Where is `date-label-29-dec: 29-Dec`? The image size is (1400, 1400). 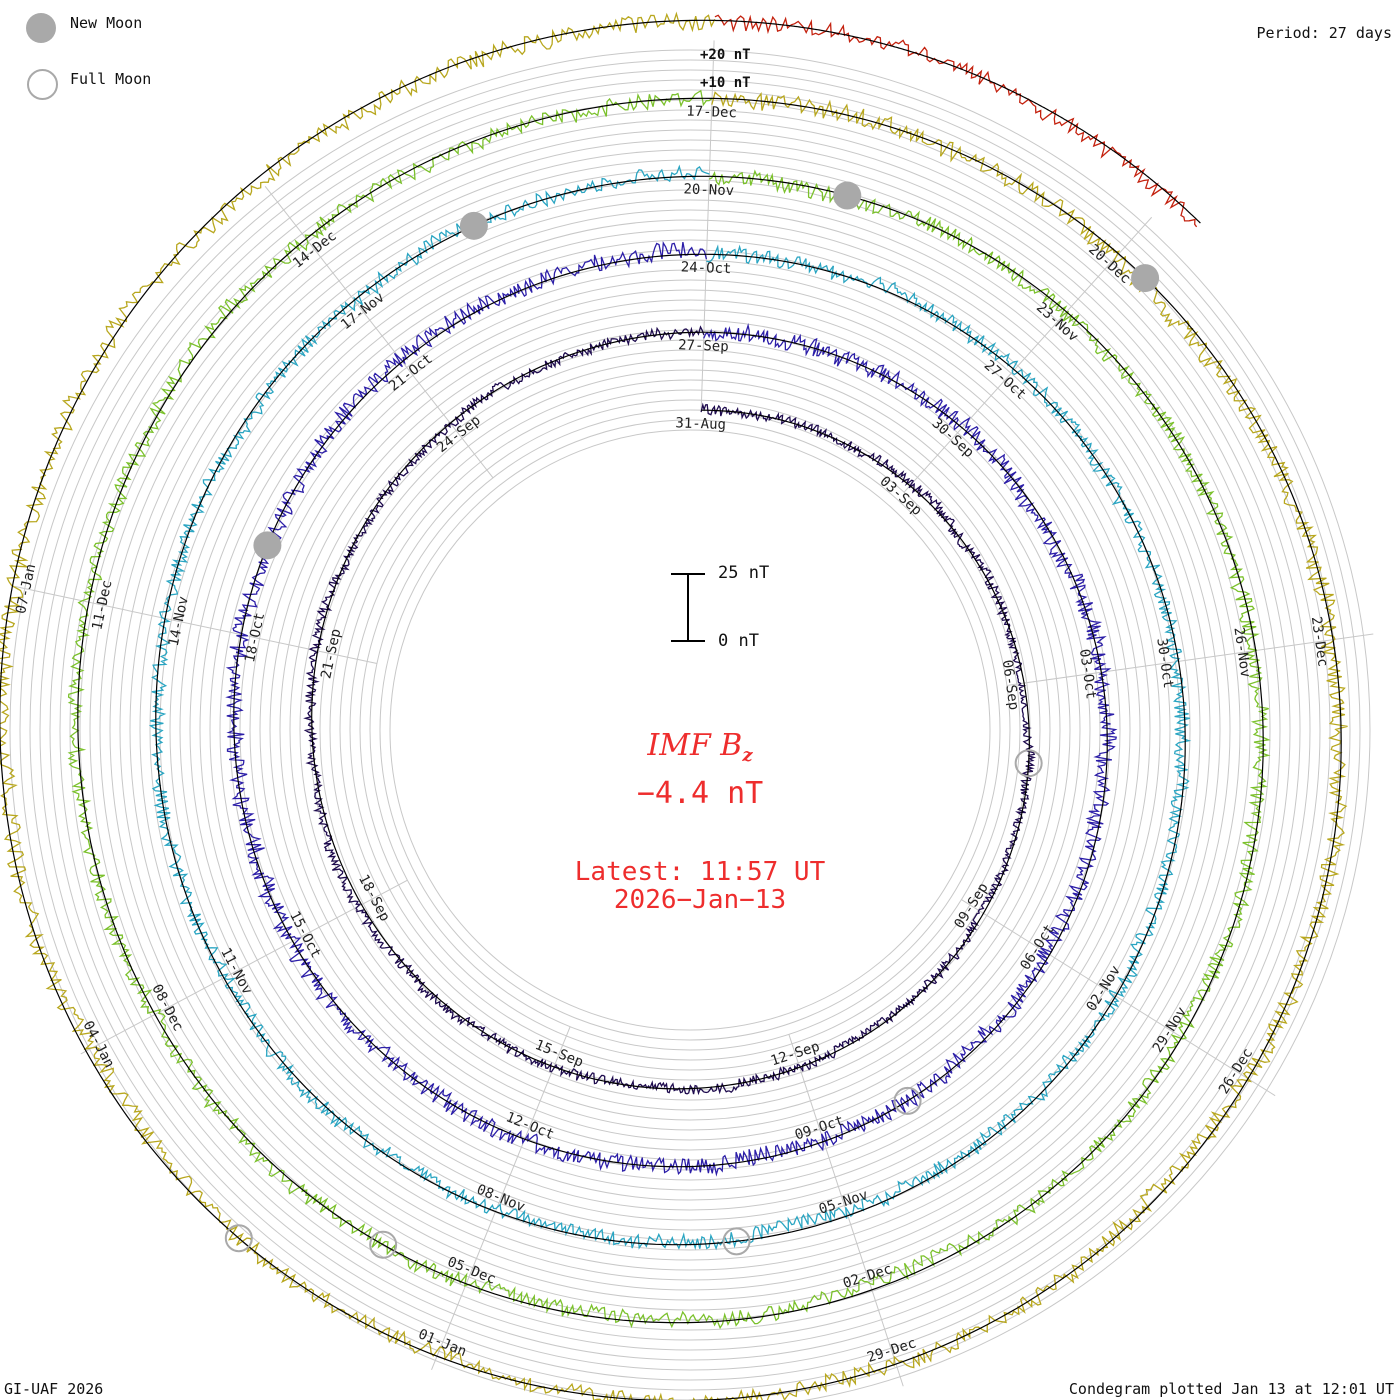 date-label-29-dec: 29-Dec is located at coordinates (891, 1350).